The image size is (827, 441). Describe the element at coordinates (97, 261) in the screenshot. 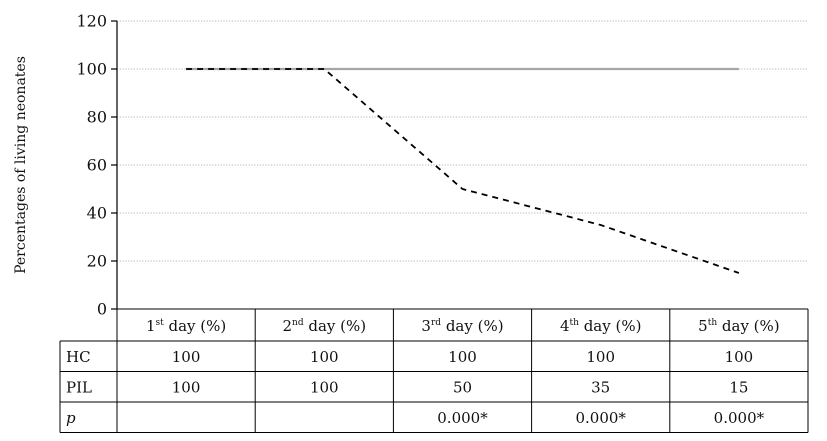

I see `y-tick-label-20: 20` at that location.